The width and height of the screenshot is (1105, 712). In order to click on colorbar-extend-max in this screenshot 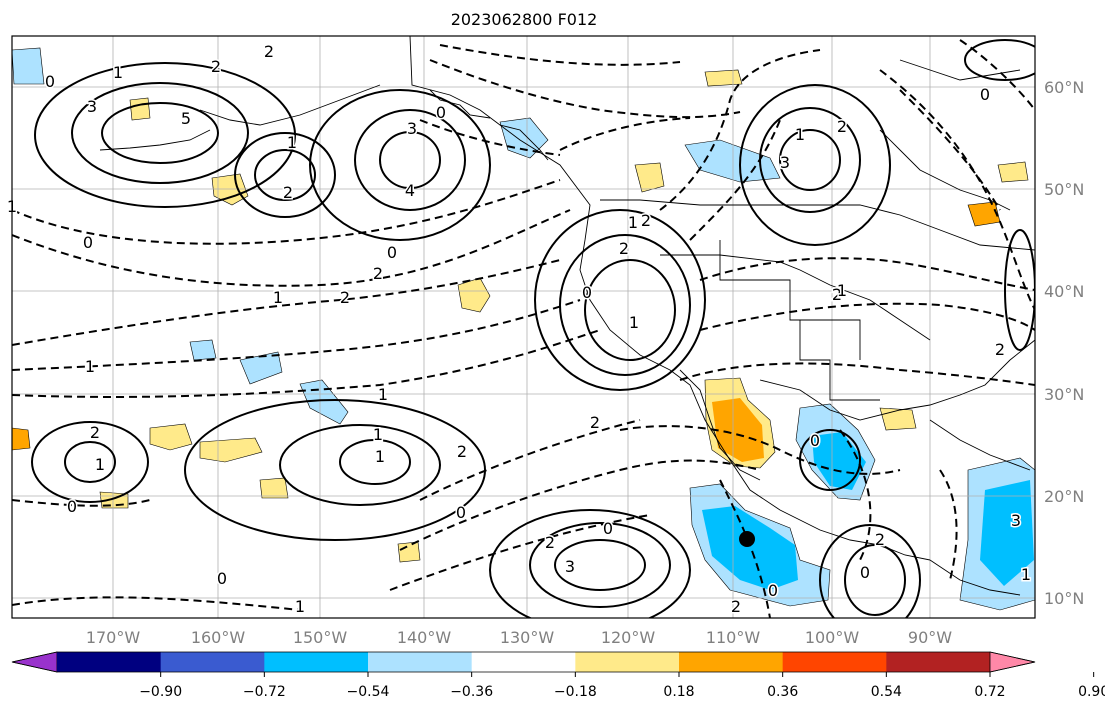, I will do `click(1012, 662)`.